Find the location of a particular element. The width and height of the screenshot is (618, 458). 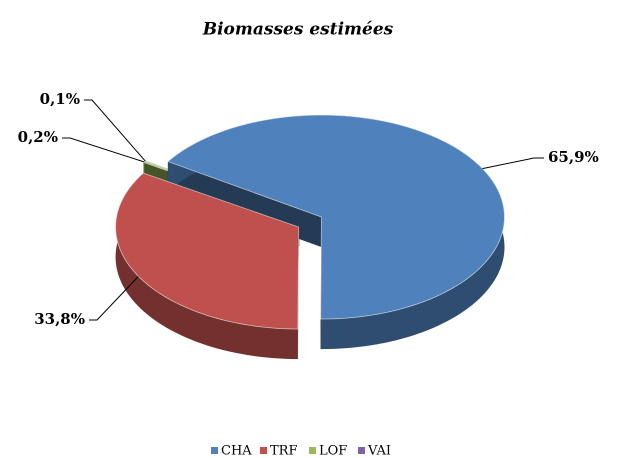

legend-label: VAI is located at coordinates (379, 451).